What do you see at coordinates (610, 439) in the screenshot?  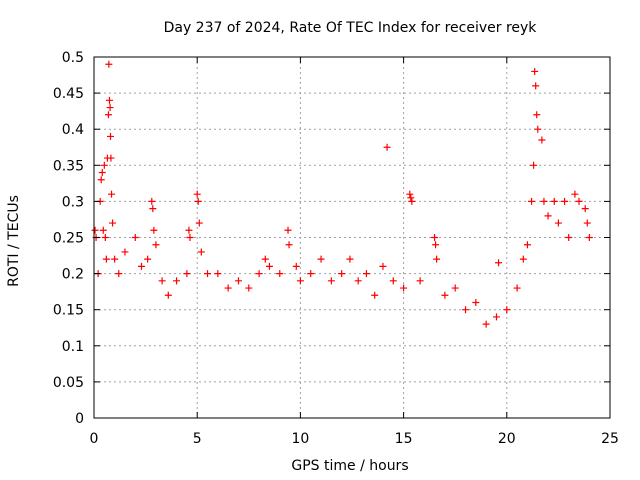 I see `x-tick-label: 25` at bounding box center [610, 439].